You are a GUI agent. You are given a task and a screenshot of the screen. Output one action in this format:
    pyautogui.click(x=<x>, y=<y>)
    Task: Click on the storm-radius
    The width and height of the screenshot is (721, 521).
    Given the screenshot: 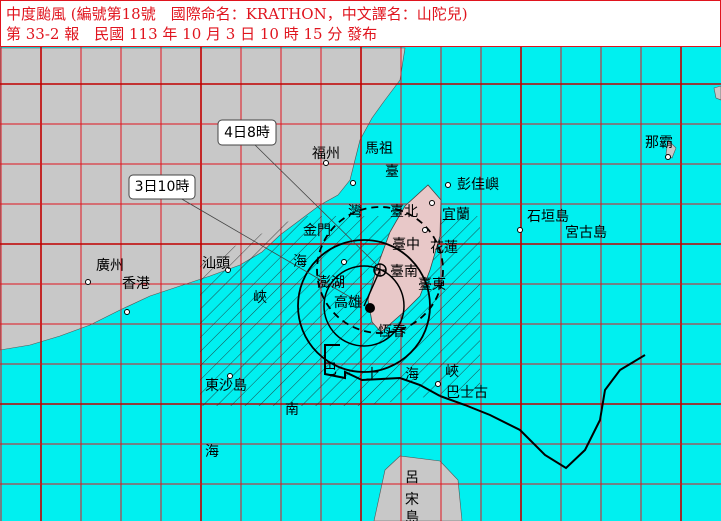 What is the action you would take?
    pyautogui.click(x=364, y=306)
    